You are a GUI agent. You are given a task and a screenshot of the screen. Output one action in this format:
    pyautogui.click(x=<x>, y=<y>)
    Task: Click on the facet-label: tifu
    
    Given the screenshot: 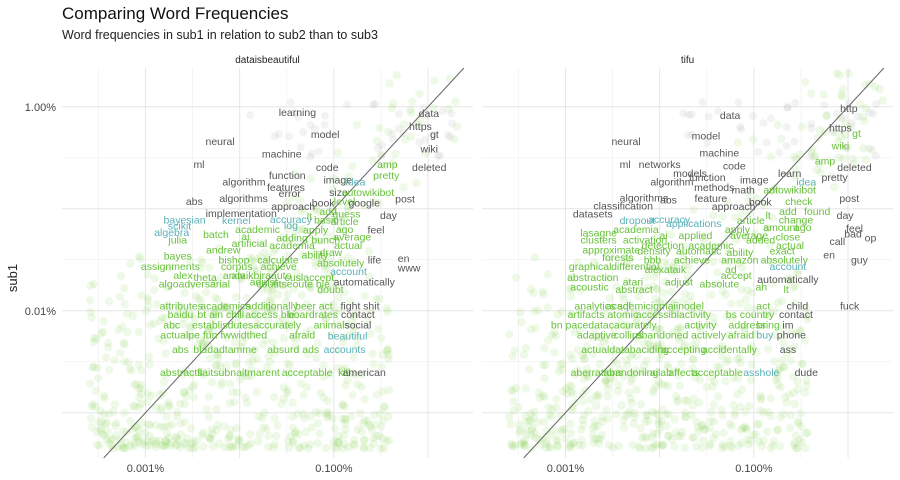 What is the action you would take?
    pyautogui.click(x=687, y=60)
    